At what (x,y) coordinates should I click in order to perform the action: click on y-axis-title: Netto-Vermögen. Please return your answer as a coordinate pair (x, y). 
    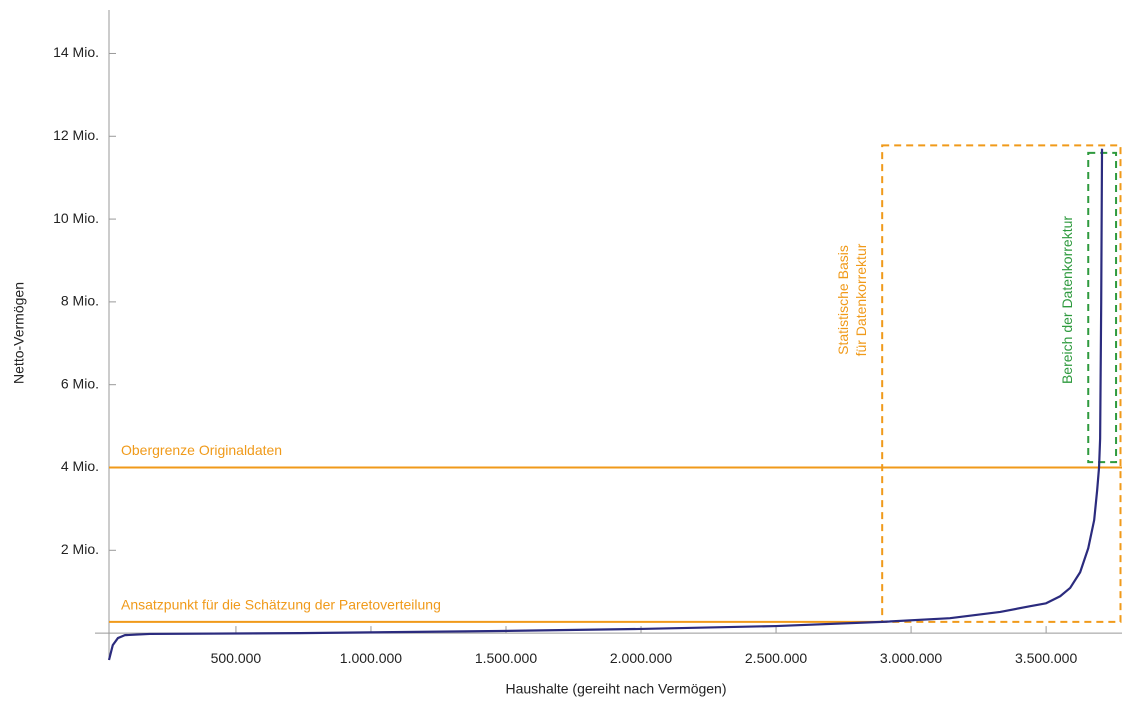
    Looking at the image, I should click on (19, 333).